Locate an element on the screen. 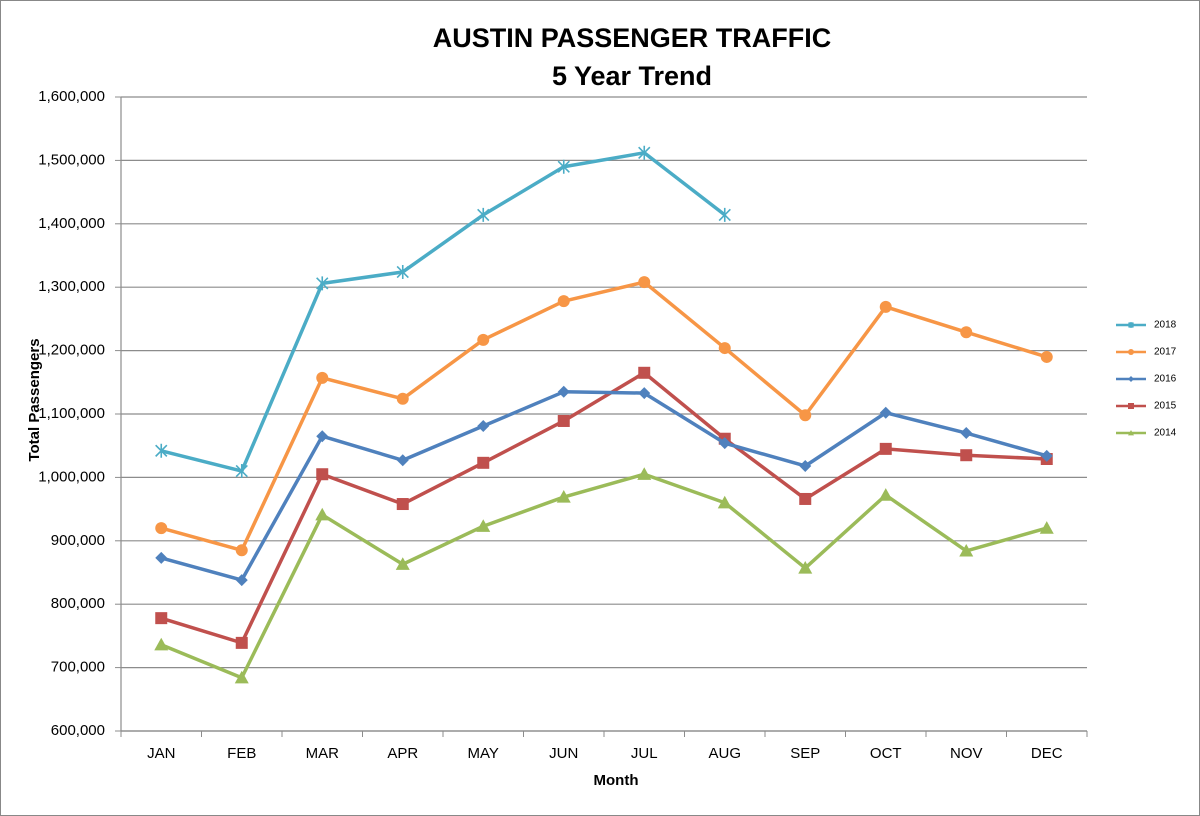  y-tick-label: 600,000 is located at coordinates (78, 730).